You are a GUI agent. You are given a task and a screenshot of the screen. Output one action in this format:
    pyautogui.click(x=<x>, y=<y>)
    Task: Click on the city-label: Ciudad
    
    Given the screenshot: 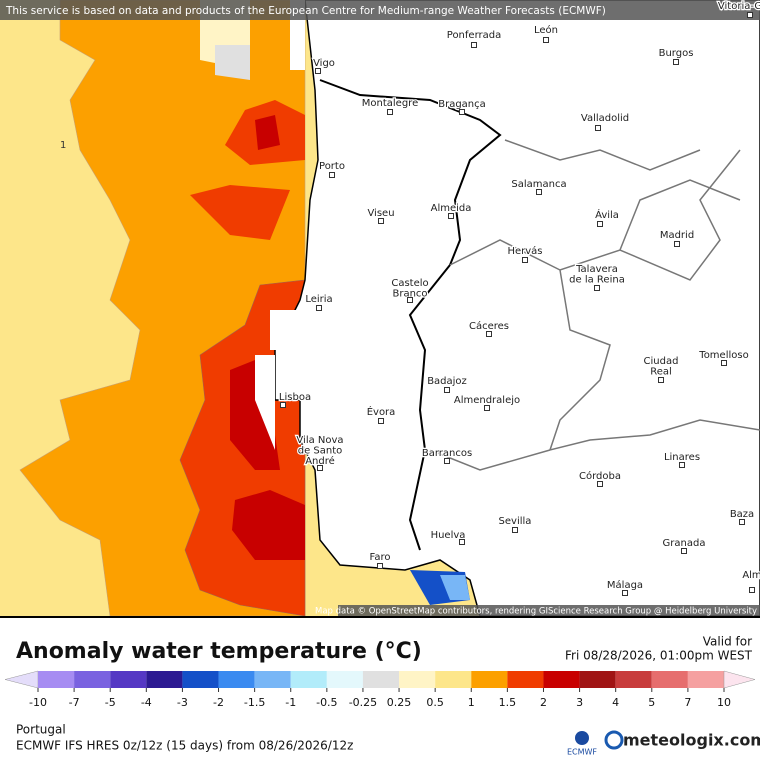 What is the action you would take?
    pyautogui.click(x=661, y=361)
    